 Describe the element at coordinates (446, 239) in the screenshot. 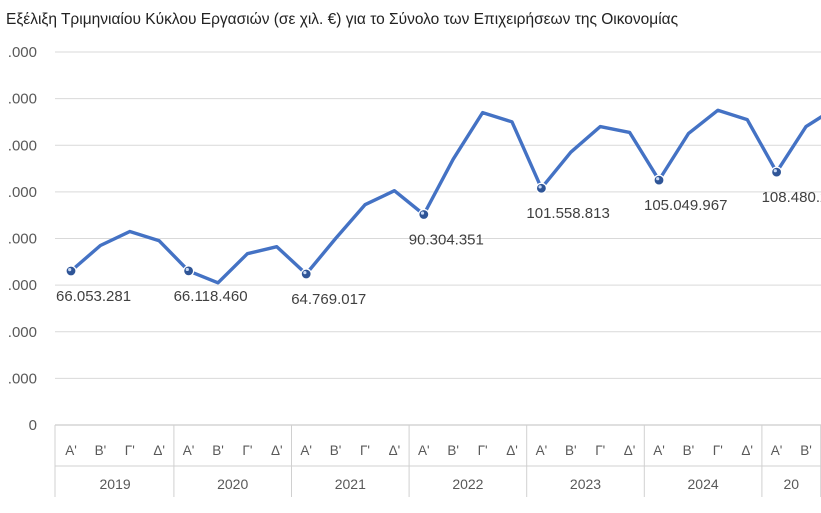

I see `data-label: 90.304.351` at that location.